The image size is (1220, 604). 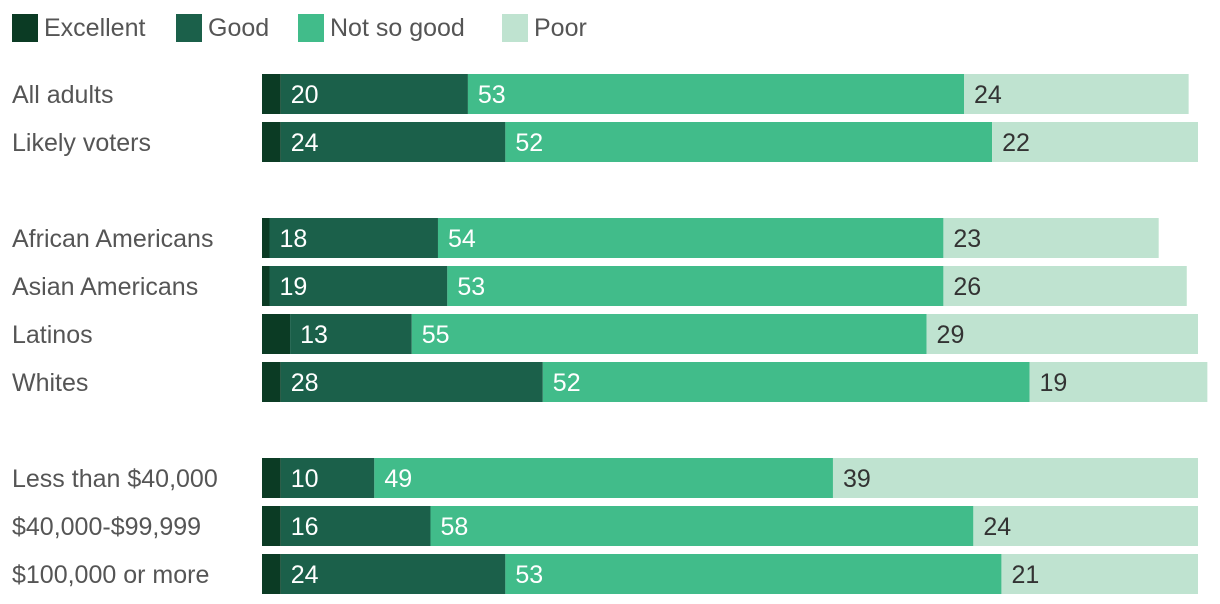 What do you see at coordinates (110, 575) in the screenshot?
I see `category-label-100-000-or-more: $100,000 or more` at bounding box center [110, 575].